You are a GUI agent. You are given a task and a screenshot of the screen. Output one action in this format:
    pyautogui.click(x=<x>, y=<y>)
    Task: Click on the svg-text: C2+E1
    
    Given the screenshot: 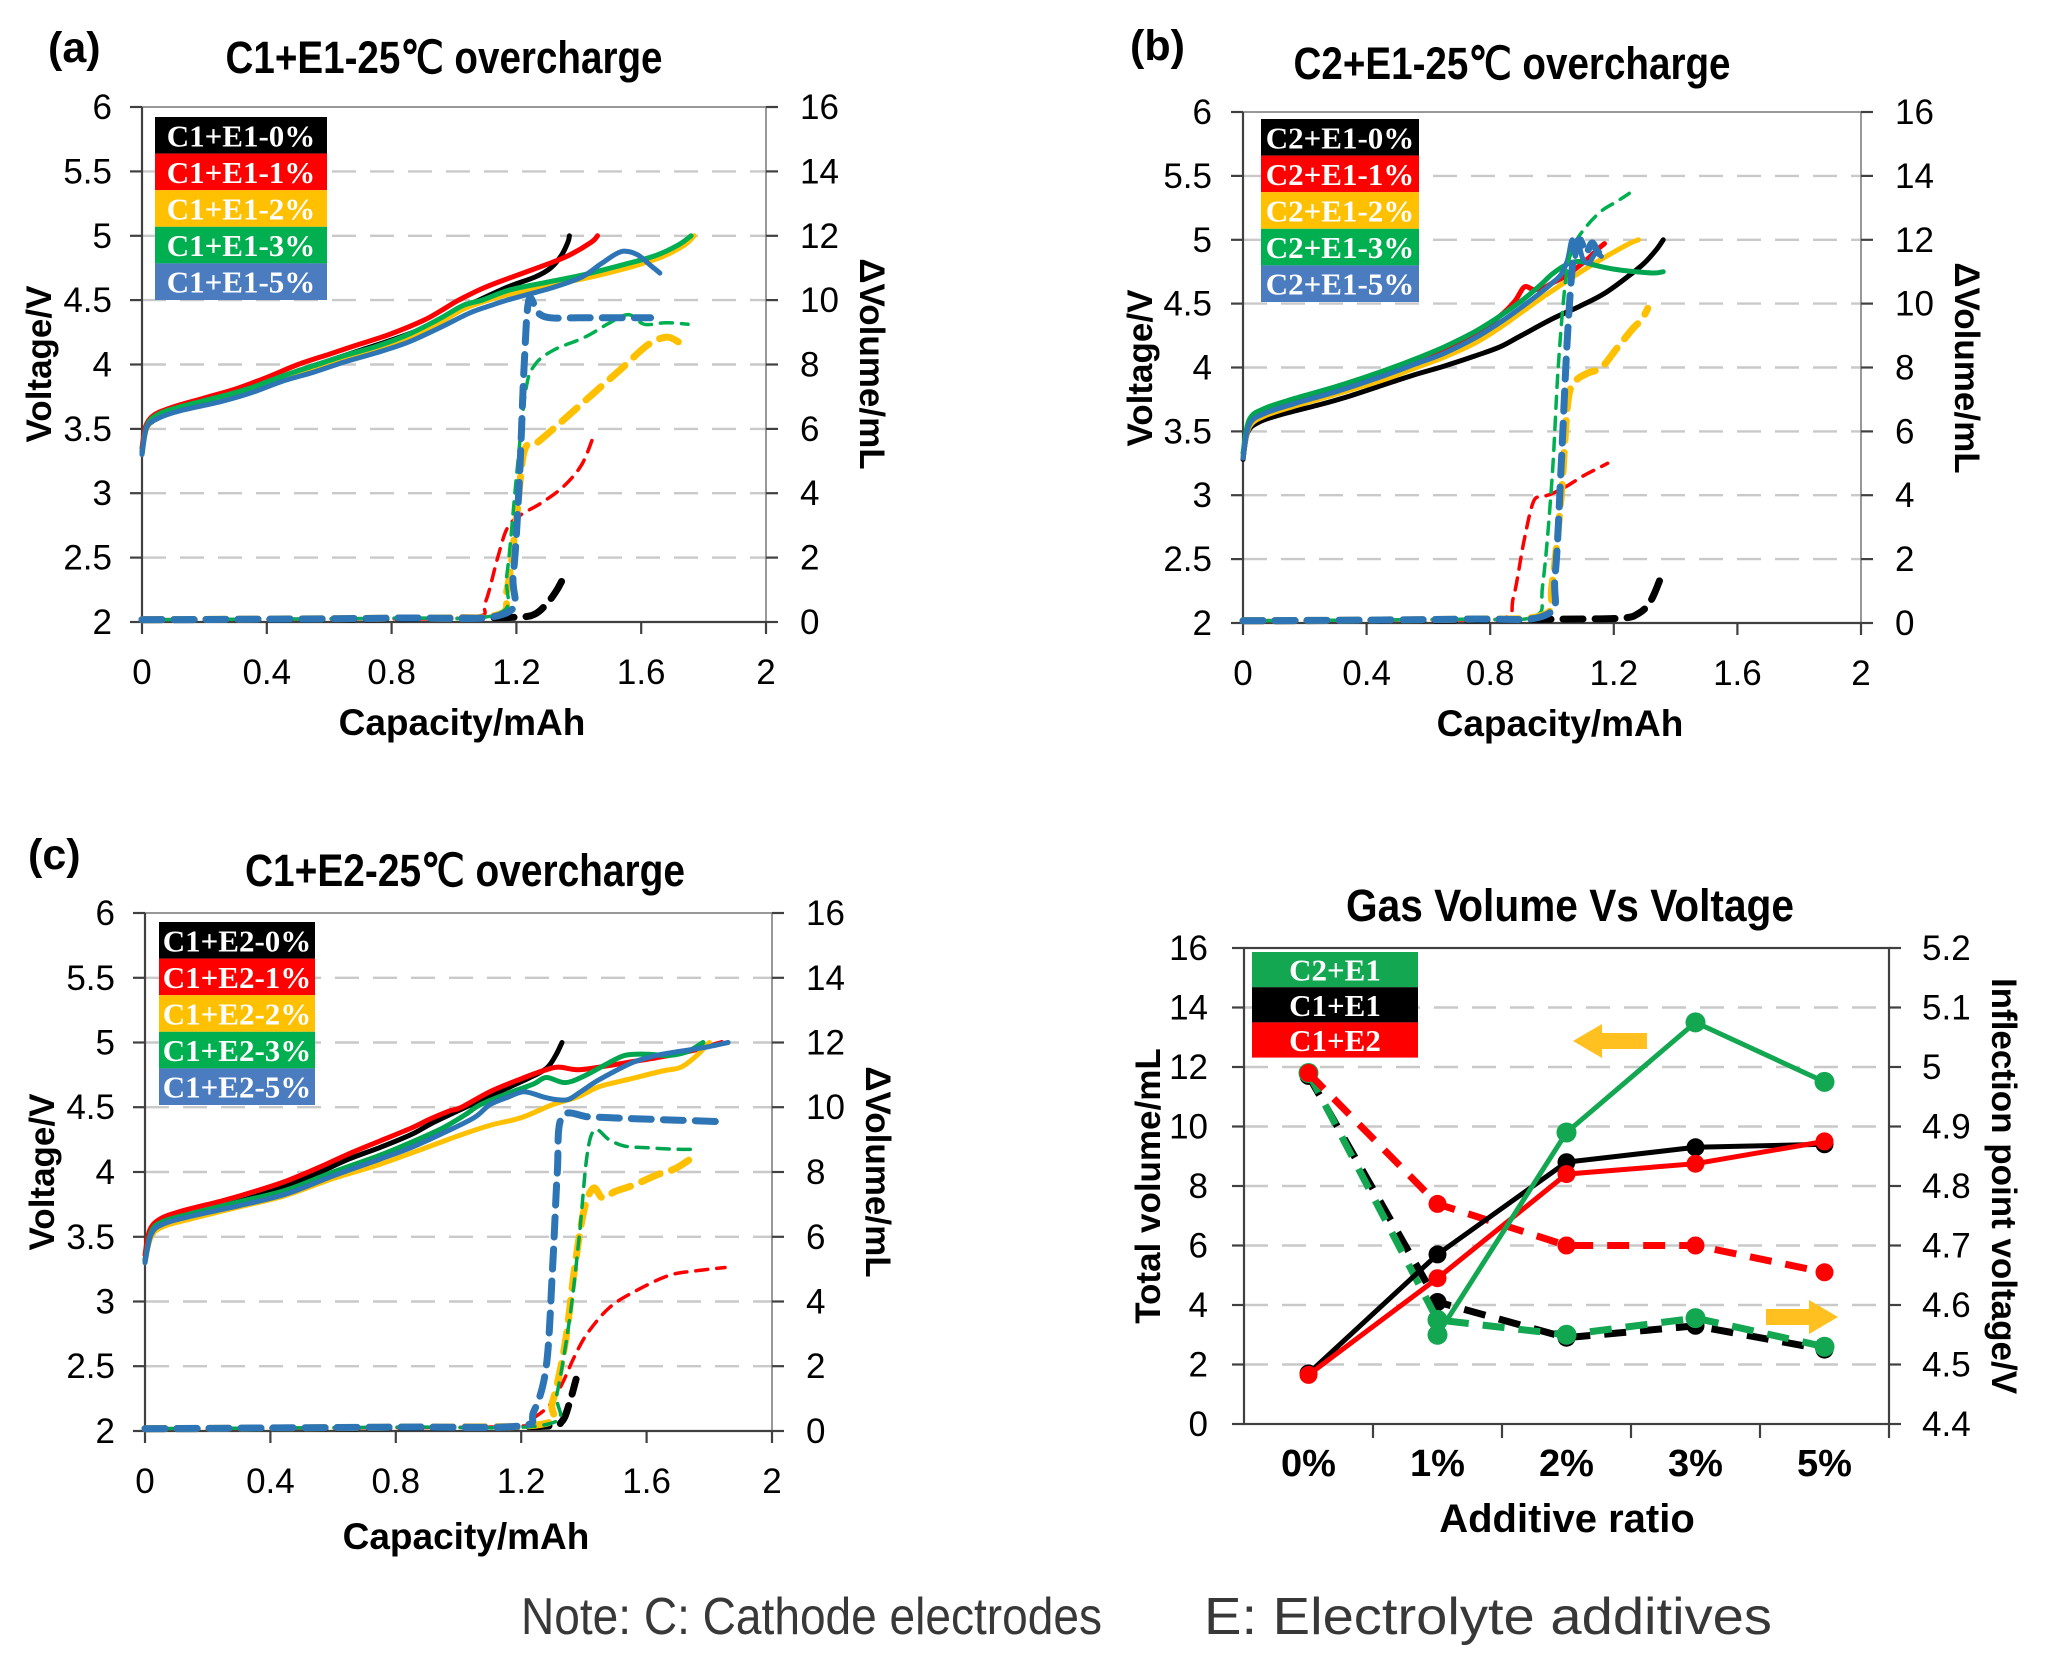 What is the action you would take?
    pyautogui.click(x=1335, y=970)
    